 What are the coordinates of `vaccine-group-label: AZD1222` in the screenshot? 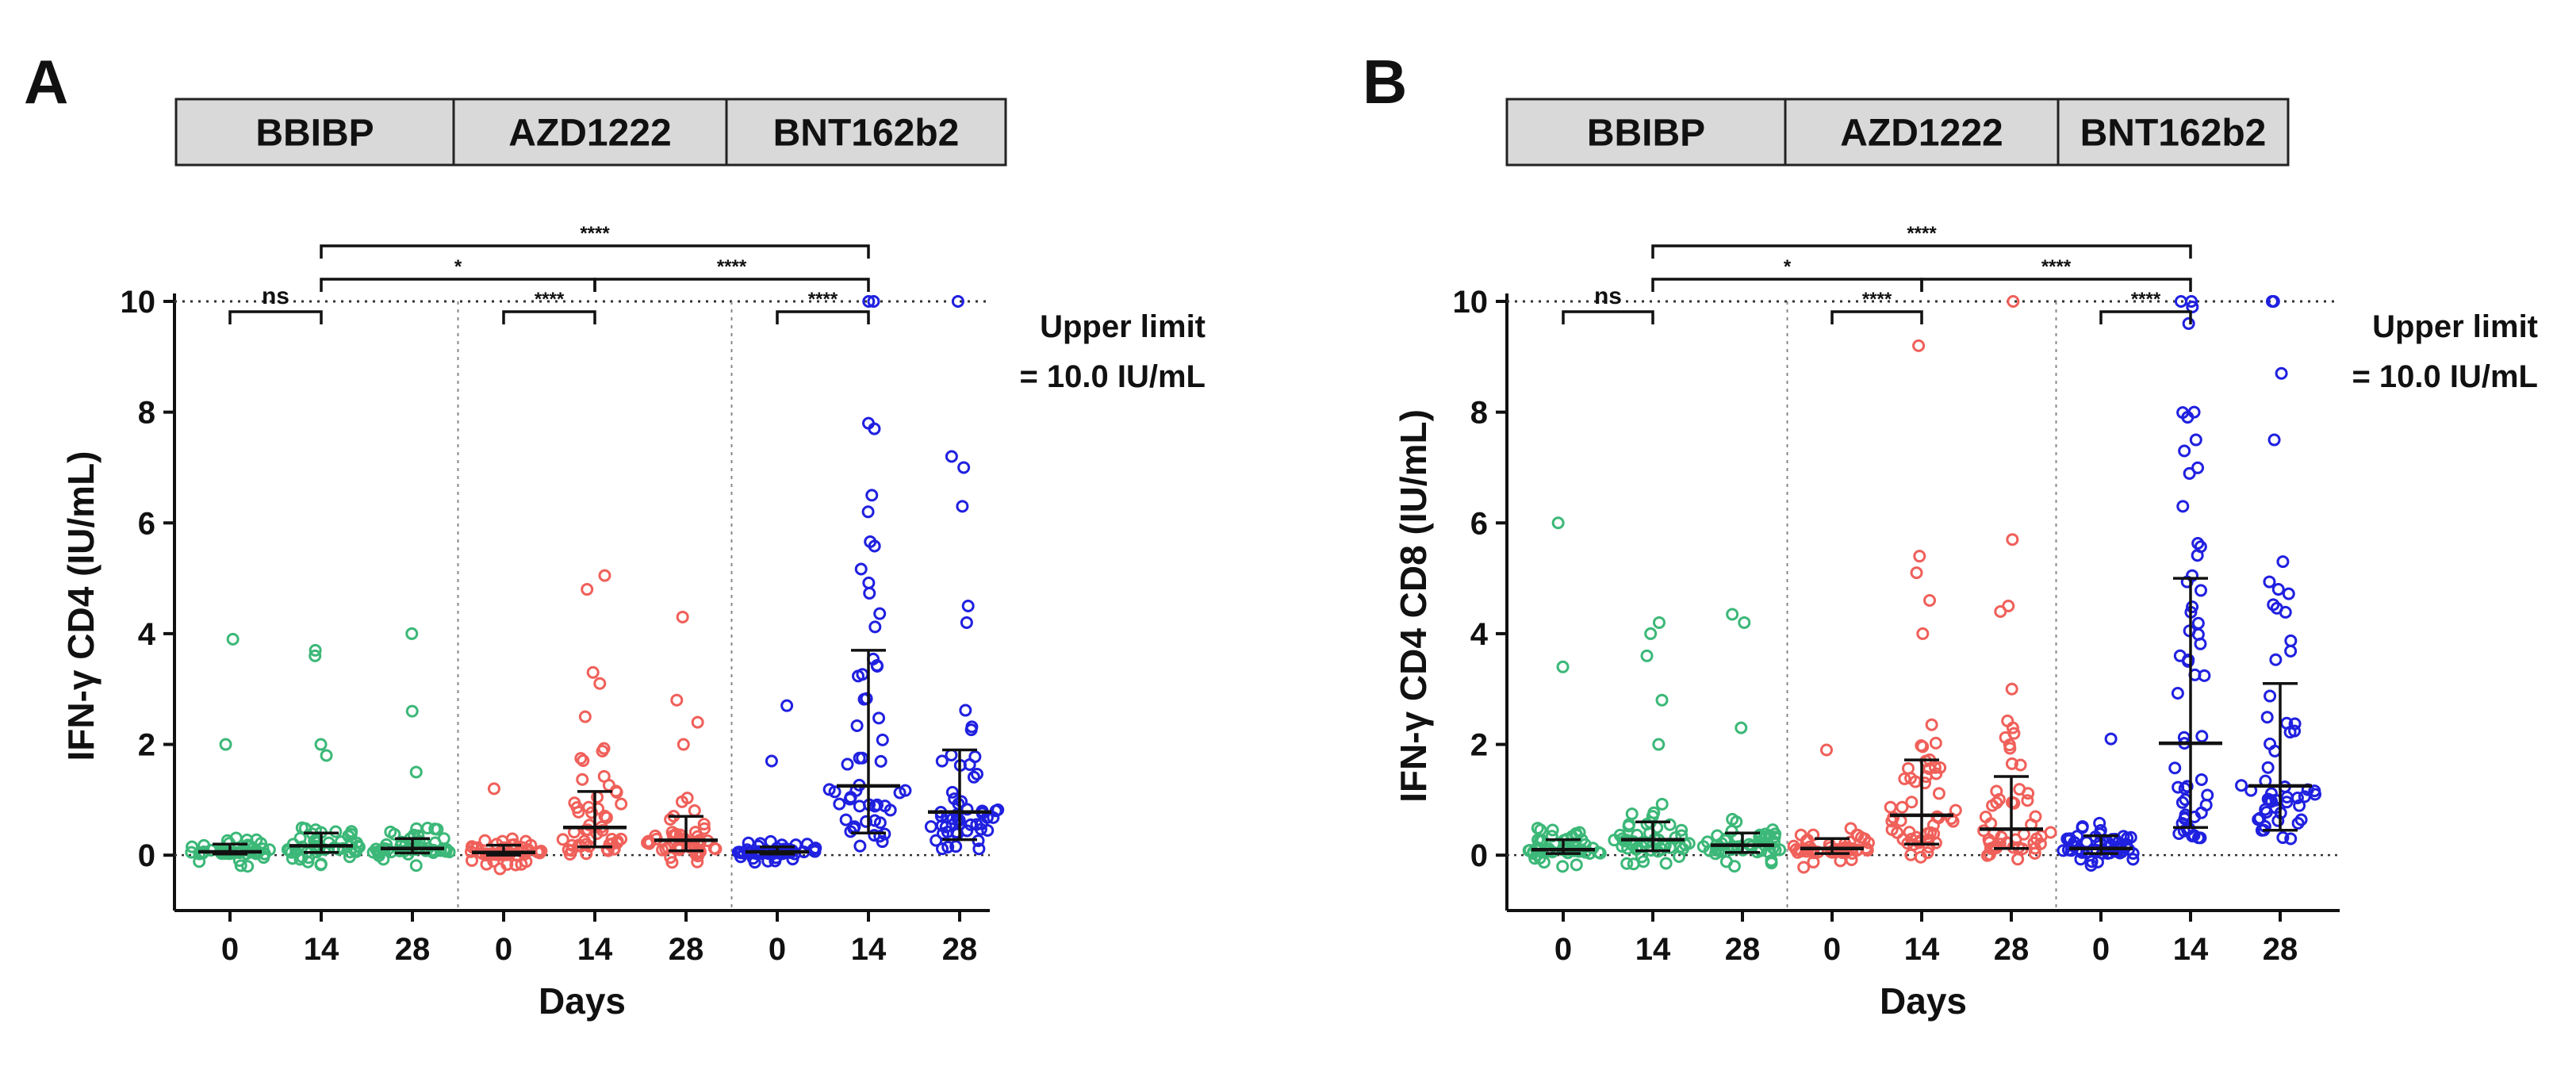 It's located at (590, 134).